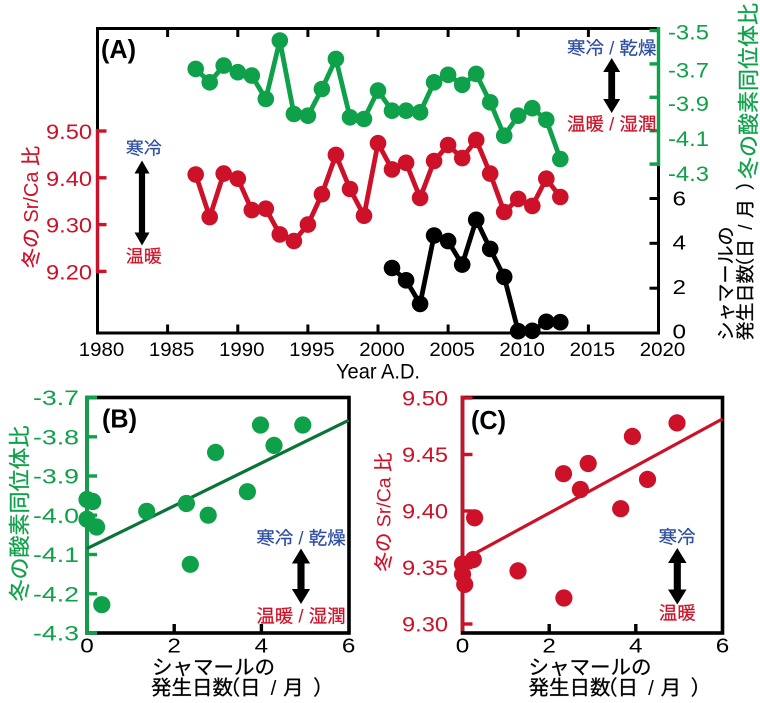 The height and width of the screenshot is (703, 760). I want to click on svg-text: (C), so click(488, 420).